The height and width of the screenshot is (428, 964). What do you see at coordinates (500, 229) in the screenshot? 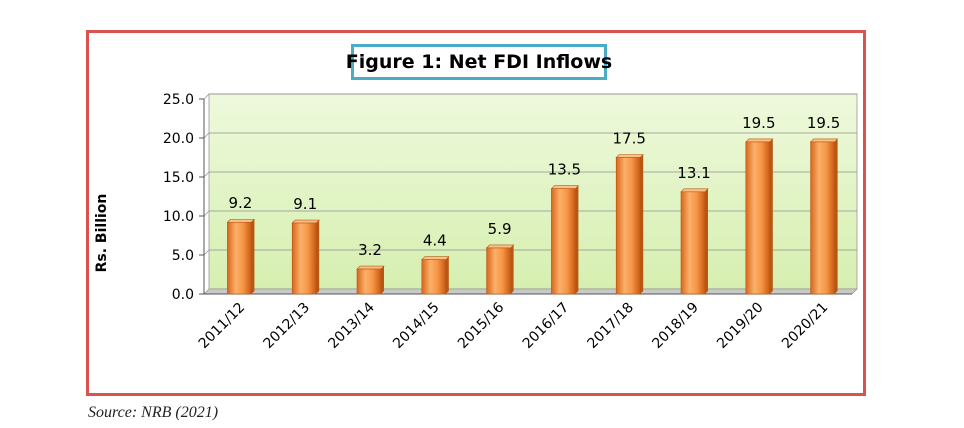
I see `data-label: 5.9` at bounding box center [500, 229].